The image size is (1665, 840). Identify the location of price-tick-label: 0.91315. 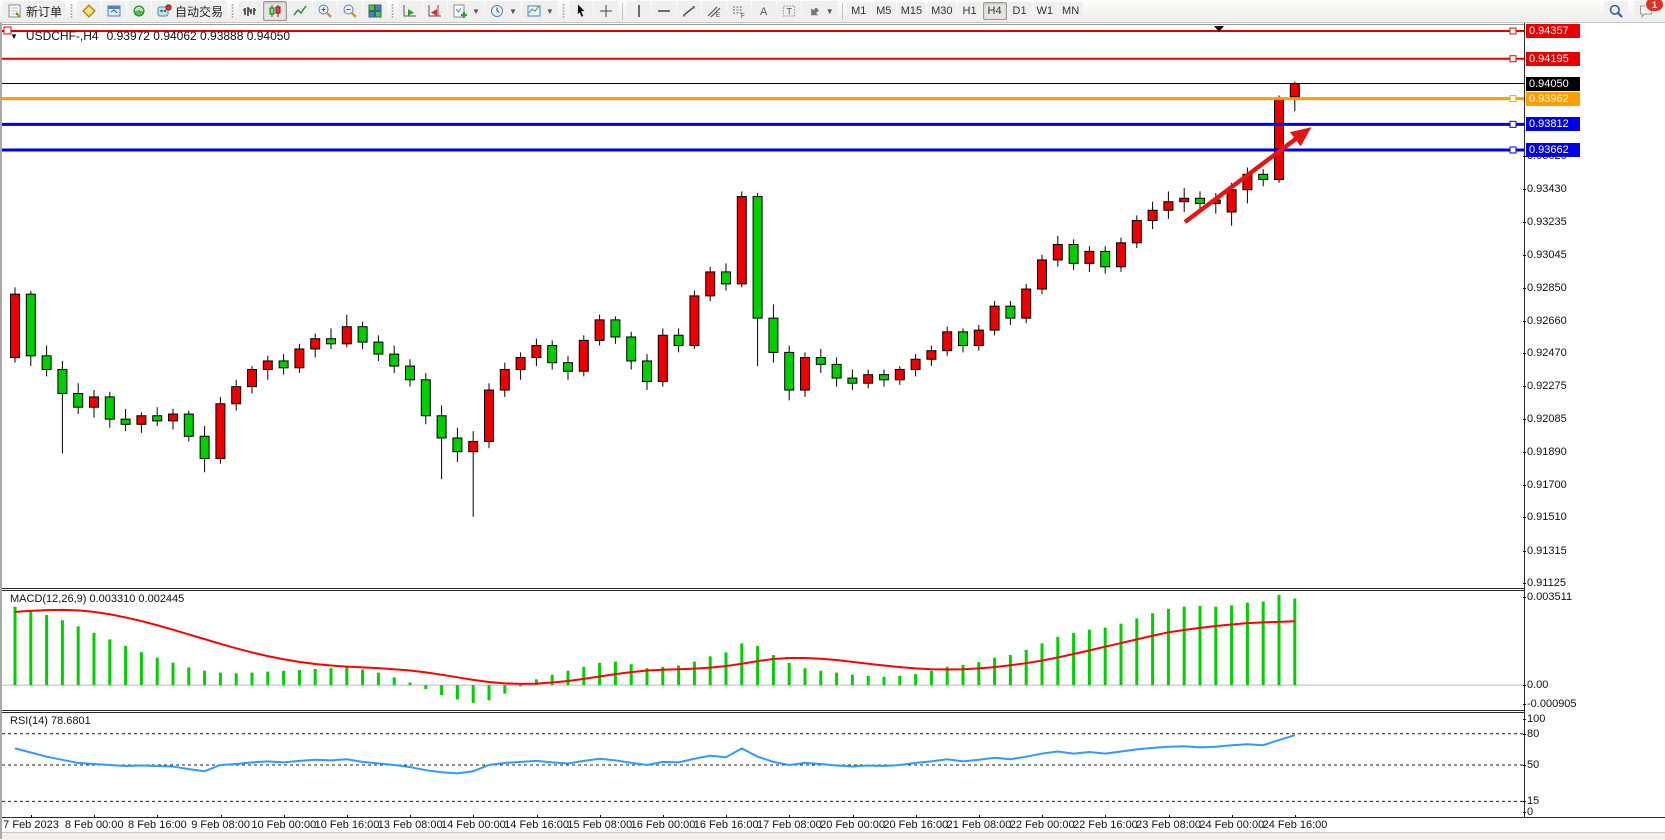
(1545, 550).